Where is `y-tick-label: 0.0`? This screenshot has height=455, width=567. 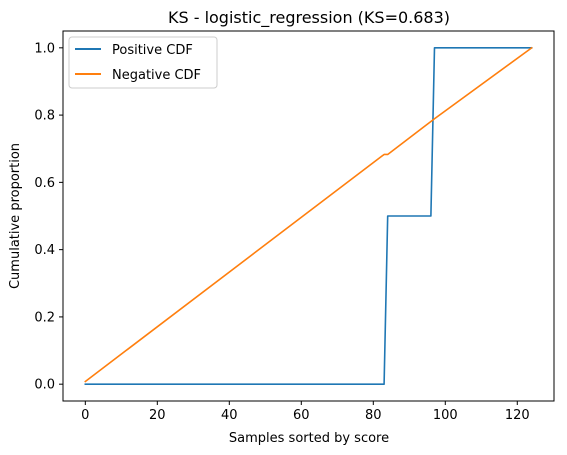
y-tick-label: 0.0 is located at coordinates (44, 385).